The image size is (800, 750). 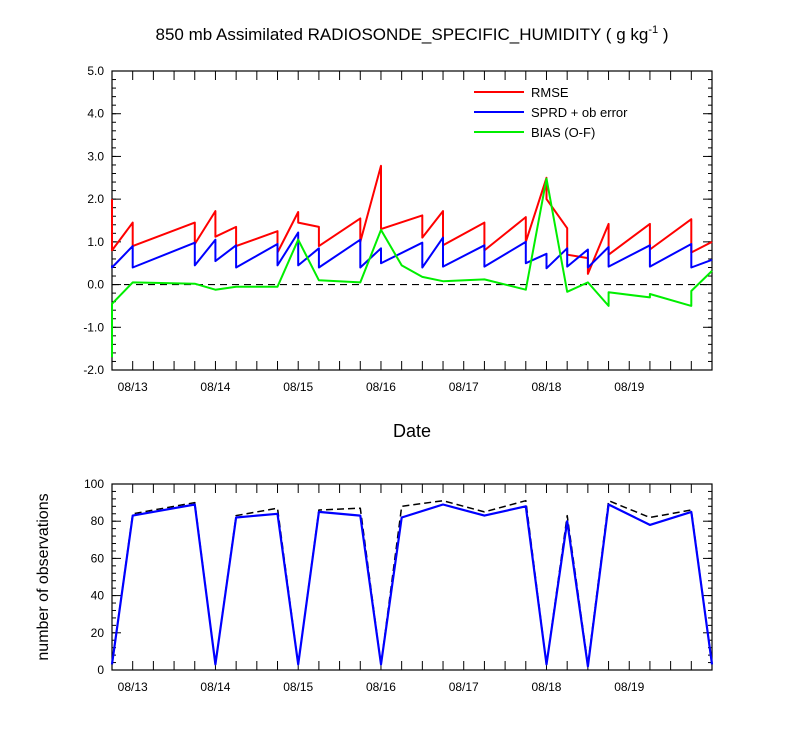 I want to click on bottom-ytick-label: 20, so click(x=98, y=633).